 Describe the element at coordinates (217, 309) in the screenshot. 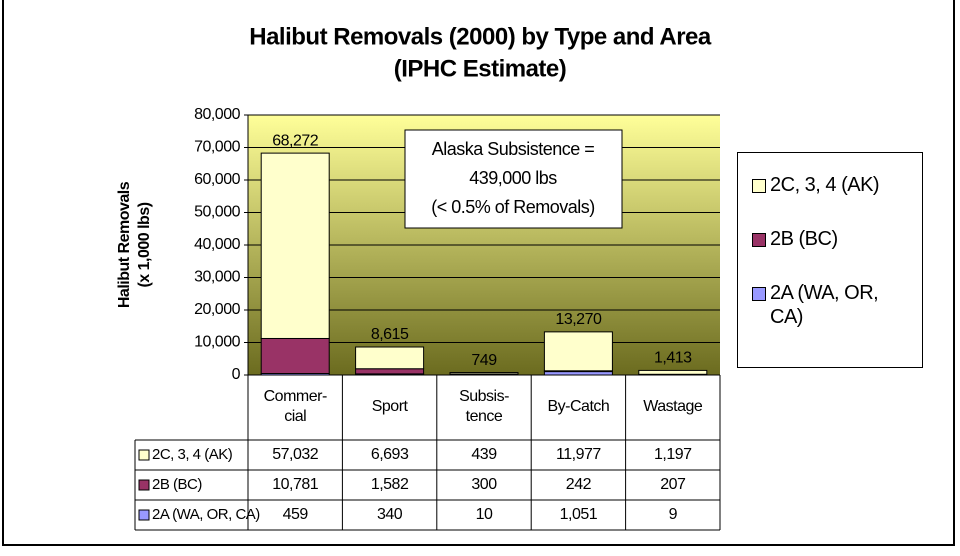

I see `y-tick-label: 20,000` at that location.